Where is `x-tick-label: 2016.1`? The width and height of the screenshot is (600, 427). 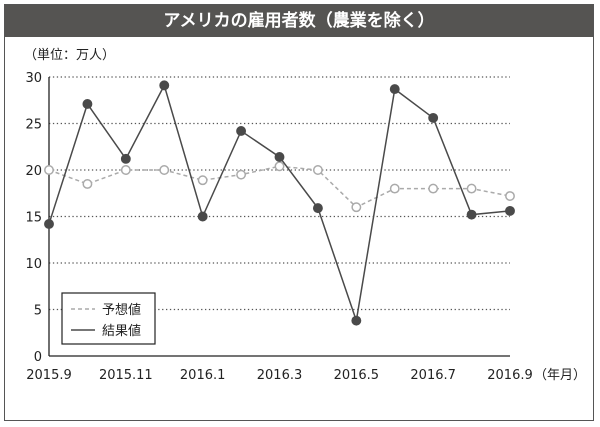
x-tick-label: 2016.1 is located at coordinates (203, 375).